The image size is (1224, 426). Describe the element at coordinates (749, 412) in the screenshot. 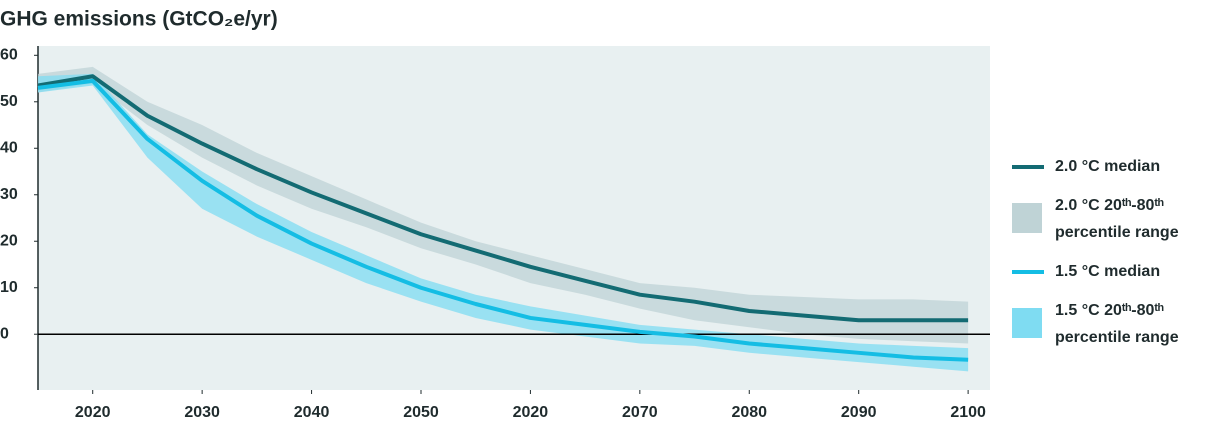

I see `x-tick-label: 2080` at that location.